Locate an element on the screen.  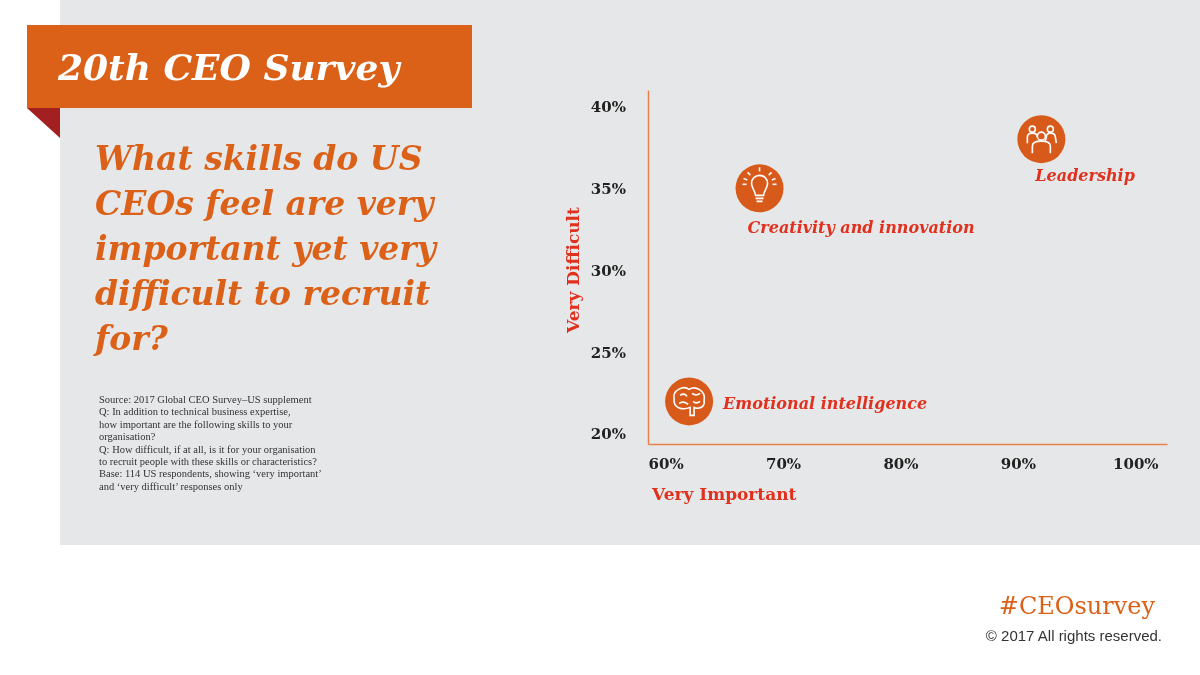
source-note: Source: 2017 Global CEO Survey–US supplement Q: In addition to technical business expertise, how important are the following skills to your organisation? Q: How difficult, if at all, is it for your organisation to recruit people with these skills or characteristics? Base: 114 US respondents, showing ‘very important’ and ‘very difficult’ responses only is located at coordinates (210, 443).